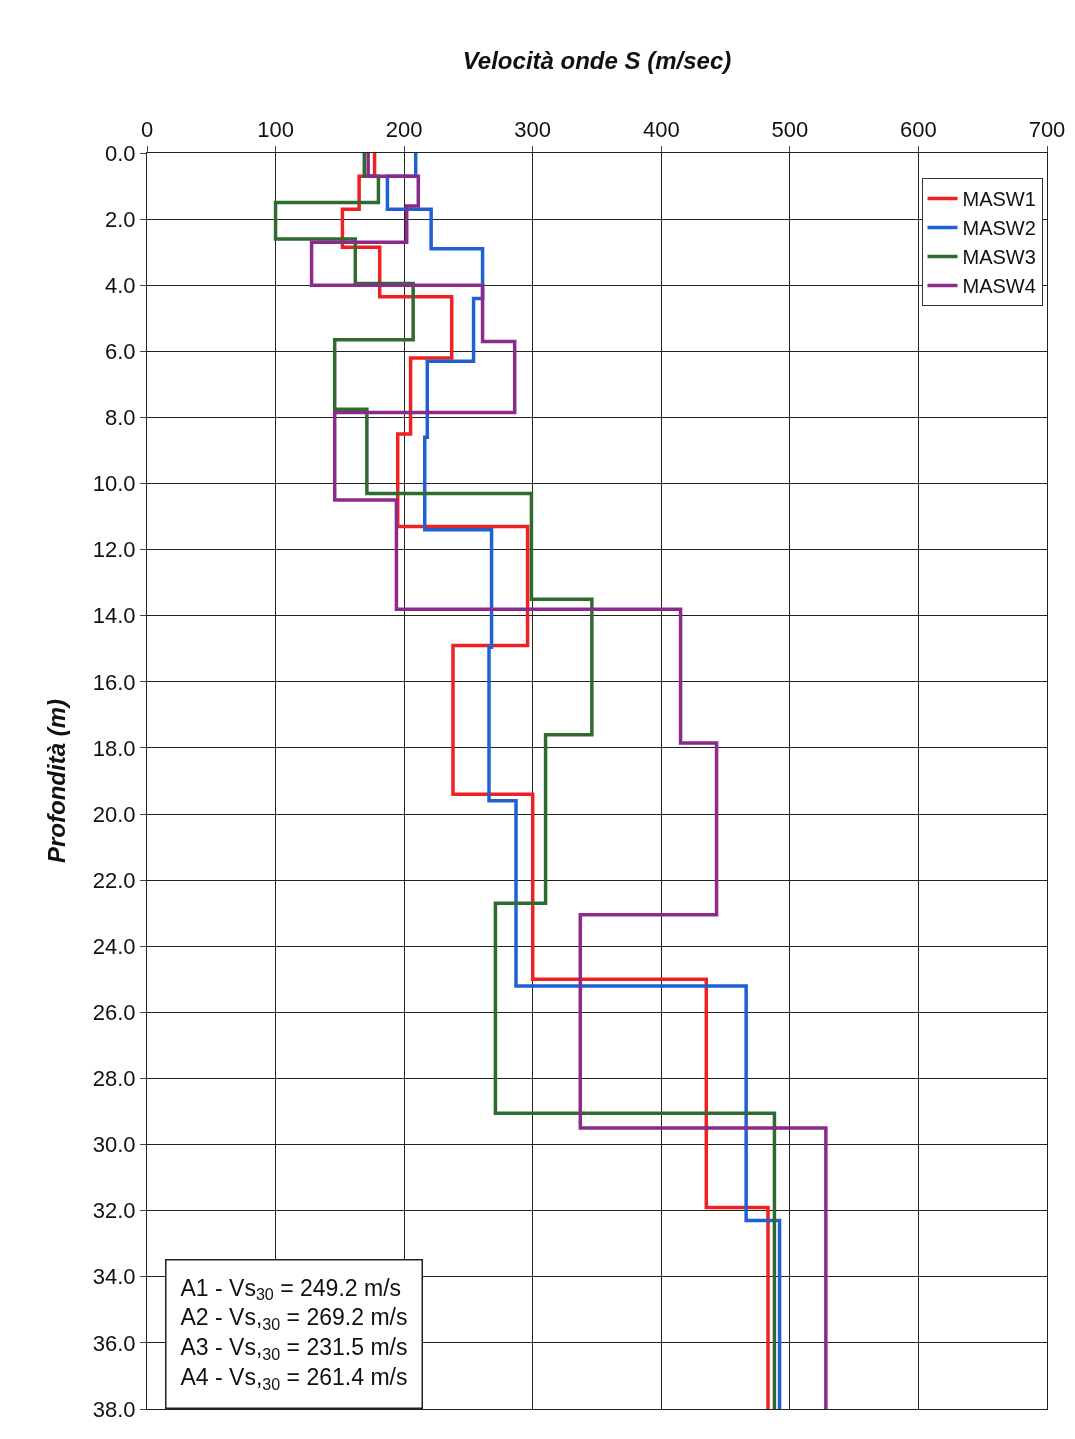 This screenshot has width=1075, height=1439. Describe the element at coordinates (120, 352) in the screenshot. I see `y-tick-label: 6.0` at that location.